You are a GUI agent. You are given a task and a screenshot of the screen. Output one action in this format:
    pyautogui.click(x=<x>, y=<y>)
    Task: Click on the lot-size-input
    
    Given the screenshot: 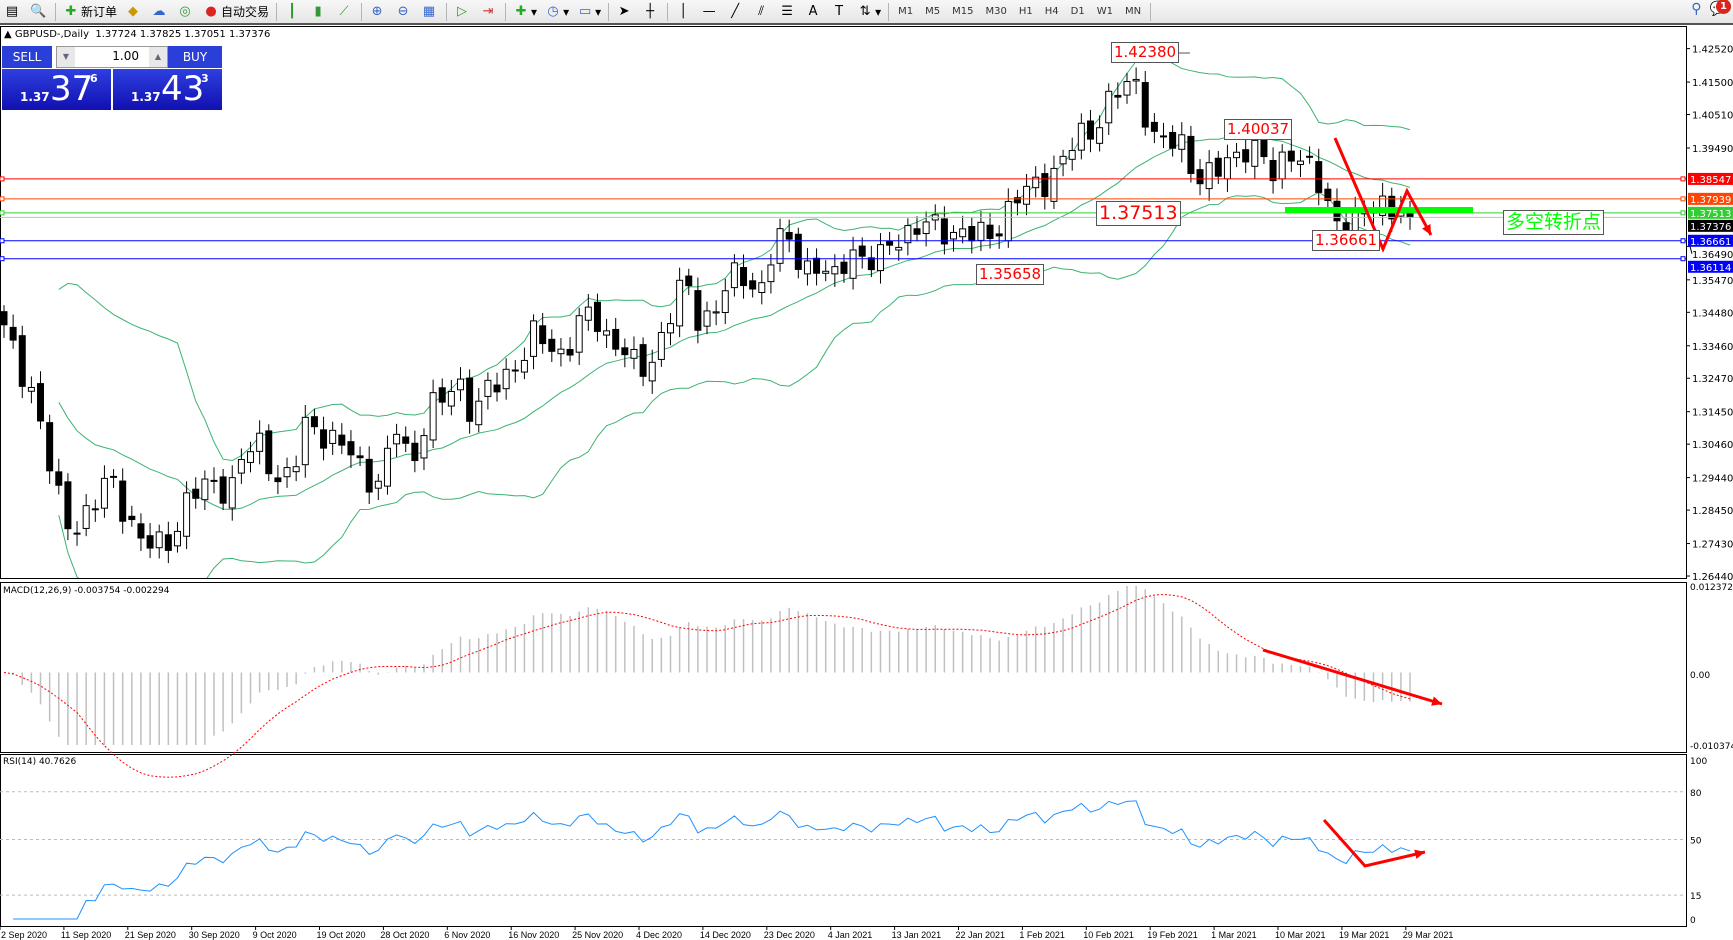 What is the action you would take?
    pyautogui.click(x=108, y=56)
    